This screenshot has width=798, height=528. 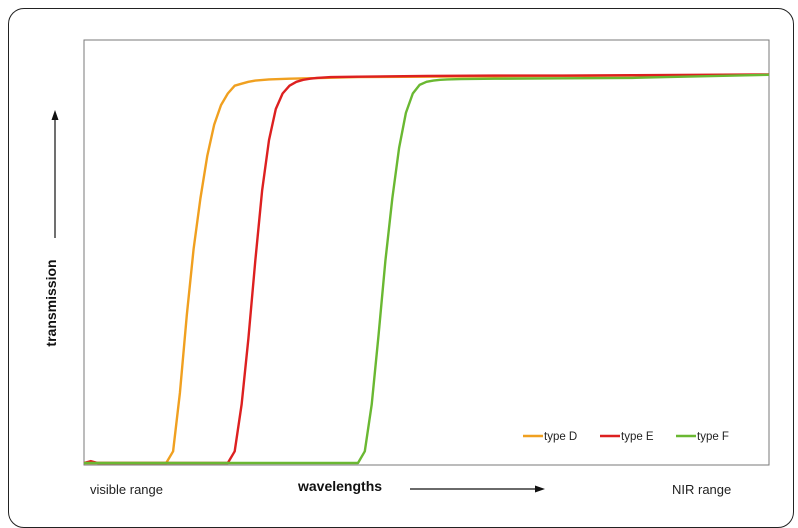 What do you see at coordinates (701, 489) in the screenshot?
I see `x-range-right-label: NIR range` at bounding box center [701, 489].